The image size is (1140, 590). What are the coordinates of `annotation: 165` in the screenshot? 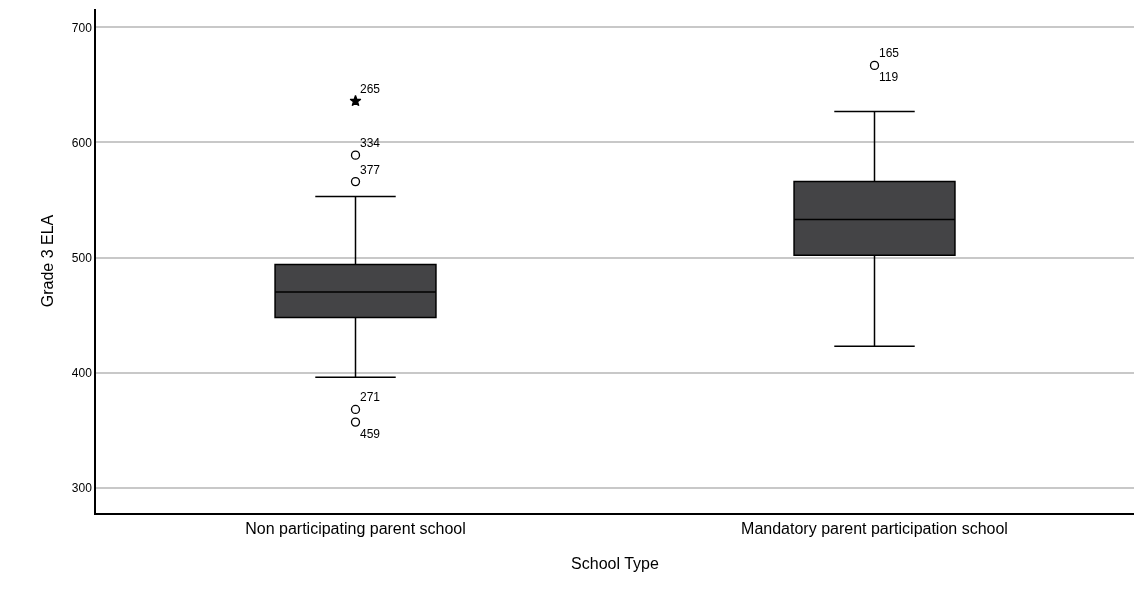 It's located at (889, 53).